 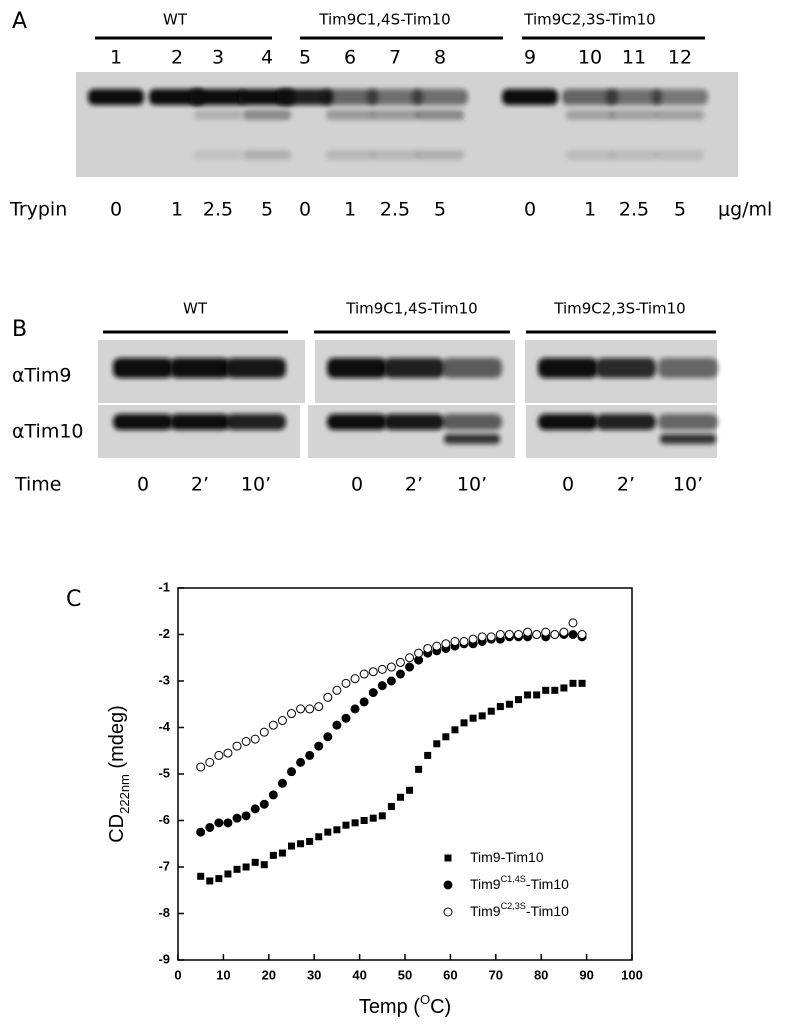 What do you see at coordinates (448, 885) in the screenshot?
I see `legend-marker` at bounding box center [448, 885].